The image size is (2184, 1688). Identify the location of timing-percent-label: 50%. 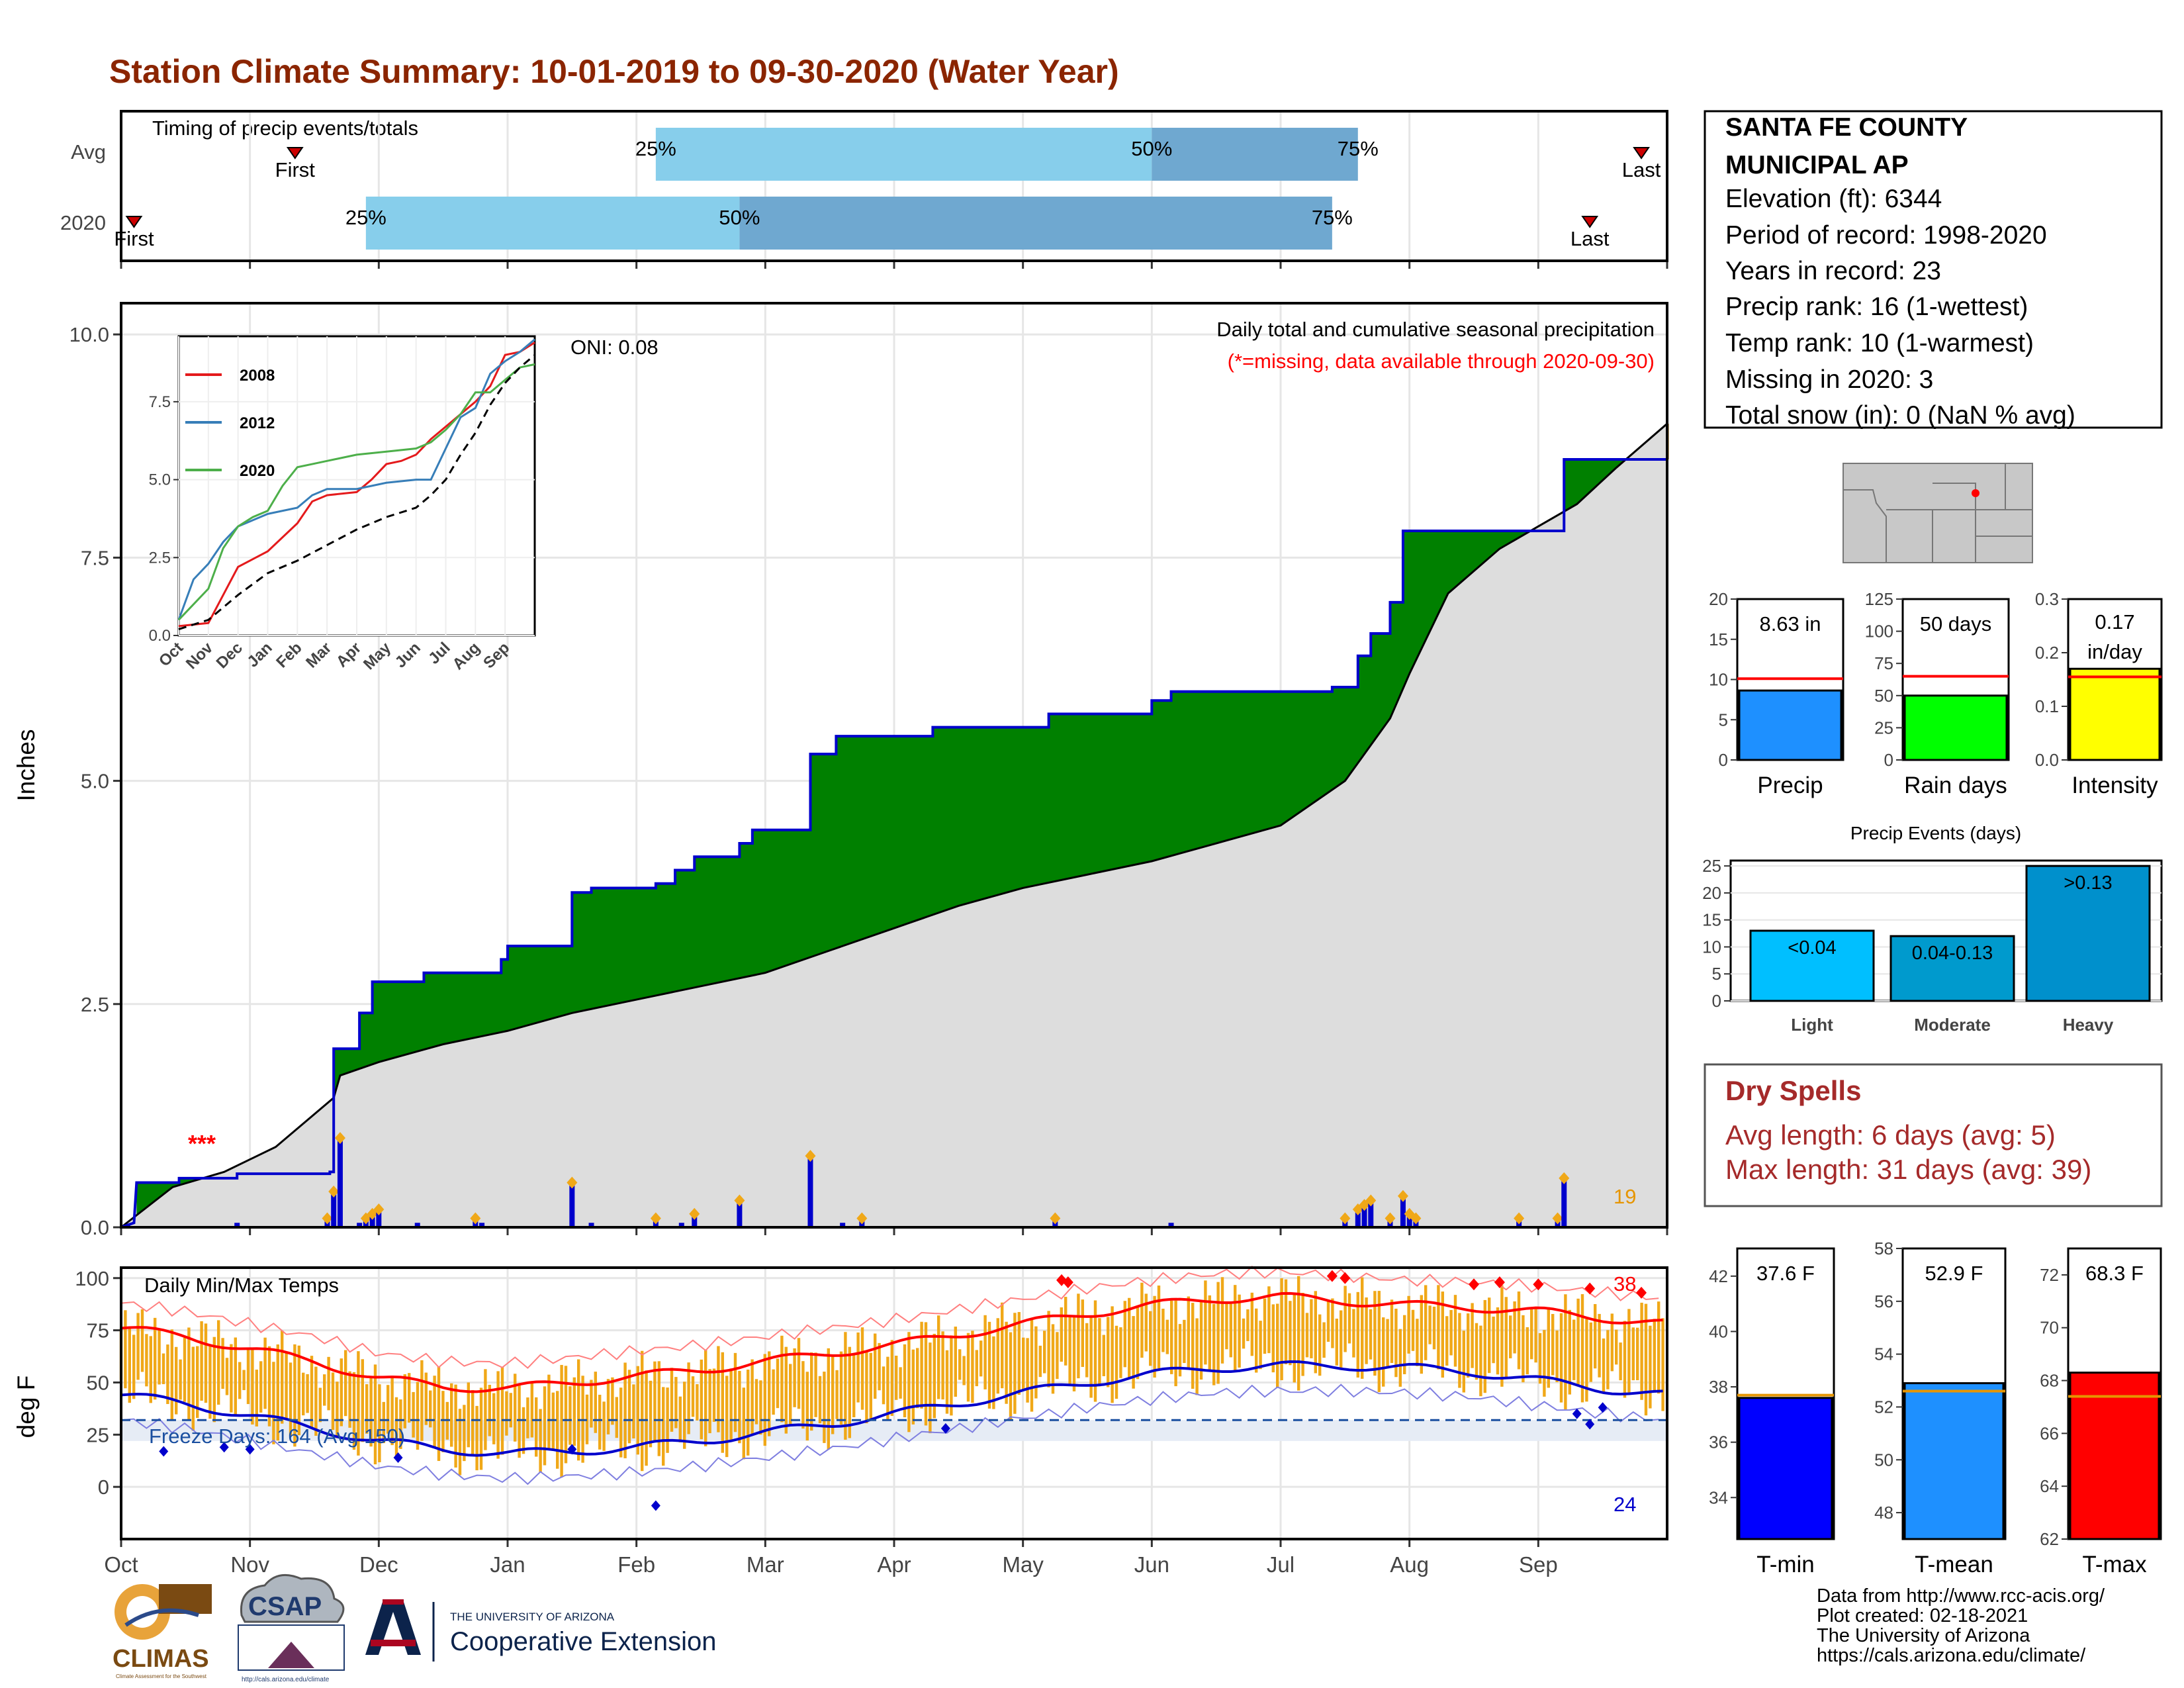
(739, 217).